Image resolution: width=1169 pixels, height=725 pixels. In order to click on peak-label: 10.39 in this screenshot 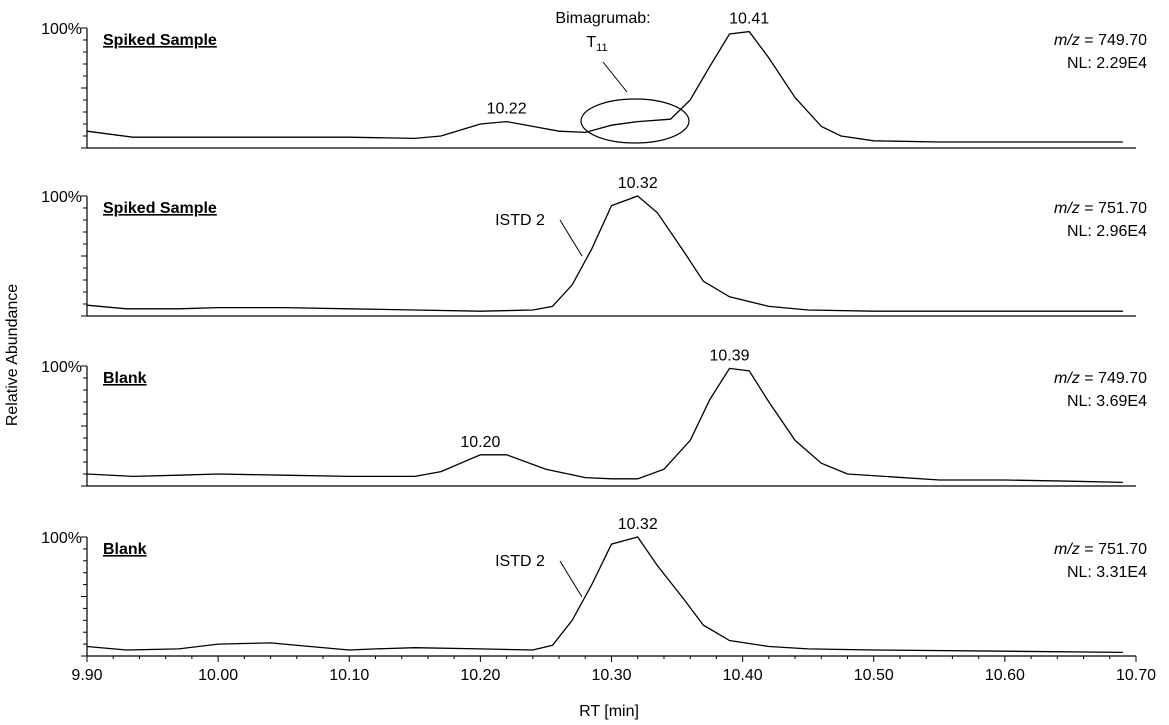, I will do `click(729, 355)`.